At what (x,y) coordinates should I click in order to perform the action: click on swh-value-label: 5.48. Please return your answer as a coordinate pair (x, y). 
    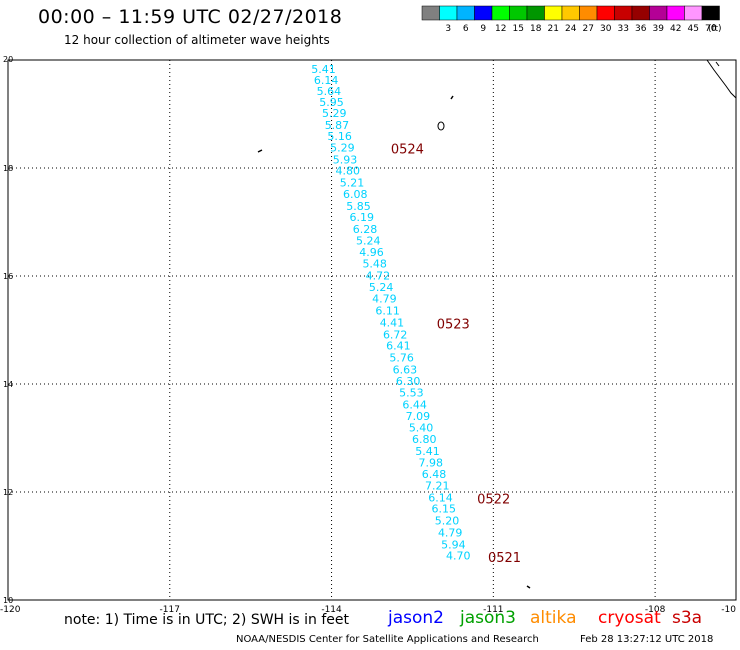
    Looking at the image, I should click on (374, 264).